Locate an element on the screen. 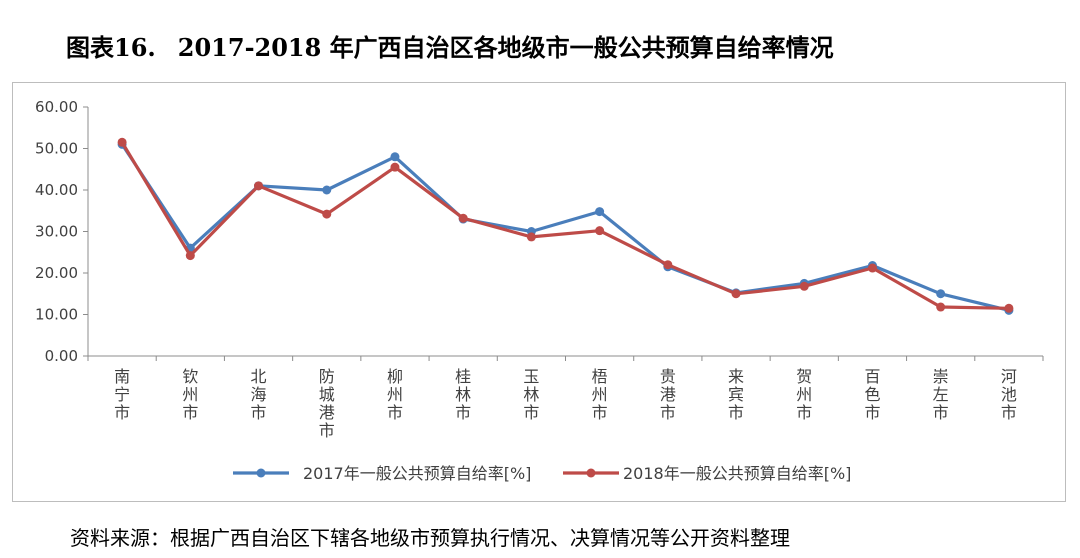 The width and height of the screenshot is (1080, 558). y-tick-label: 30.00 is located at coordinates (56, 232).